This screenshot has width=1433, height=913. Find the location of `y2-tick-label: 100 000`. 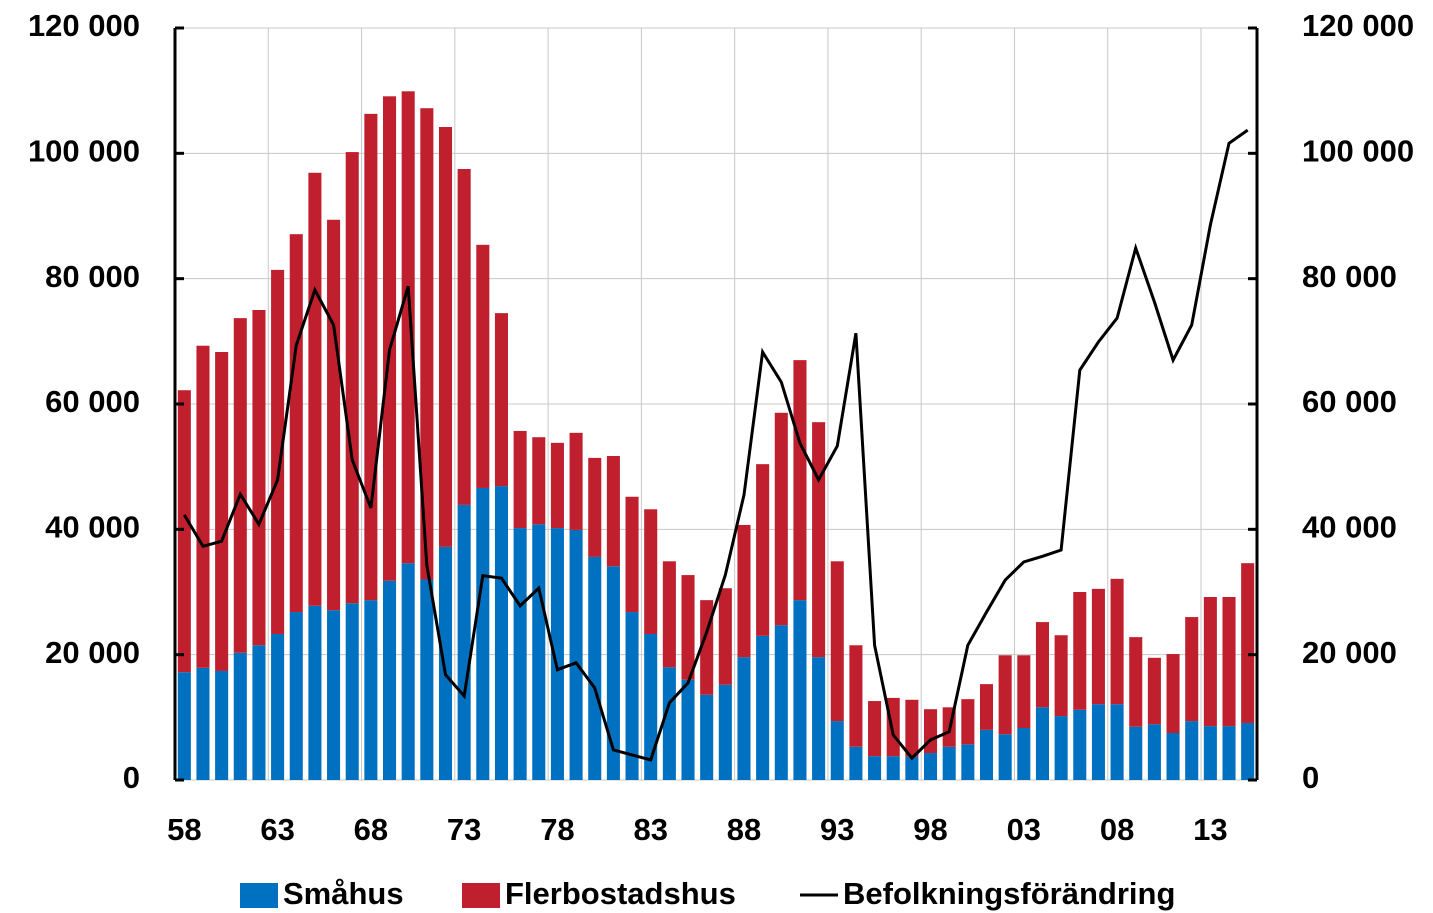

y2-tick-label: 100 000 is located at coordinates (1358, 151).